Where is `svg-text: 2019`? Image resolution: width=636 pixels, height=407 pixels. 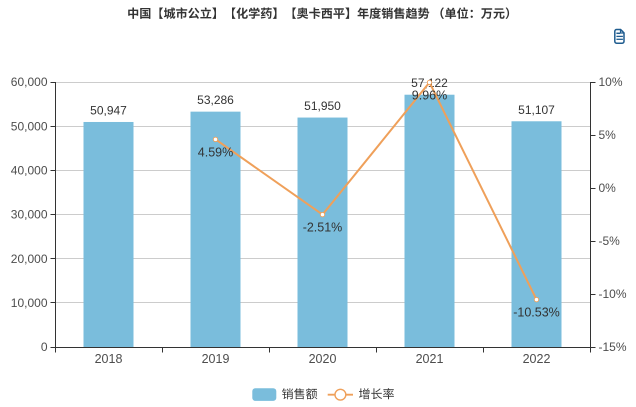 svg-text: 2019 is located at coordinates (216, 359).